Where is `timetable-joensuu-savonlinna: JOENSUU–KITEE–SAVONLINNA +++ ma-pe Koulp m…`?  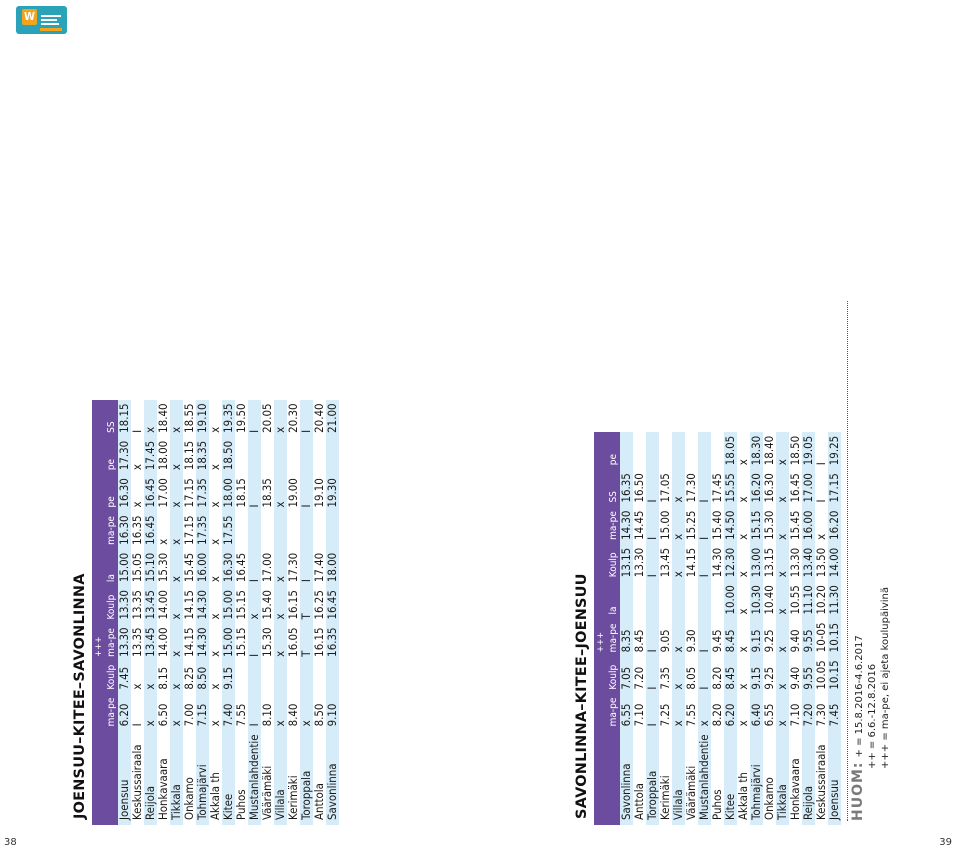
timetable-joensuu-savonlinna: JOENSUU–KITEE–SAVONLINNA +++ ma-pe Koulp m… is located at coordinates (203, 612).